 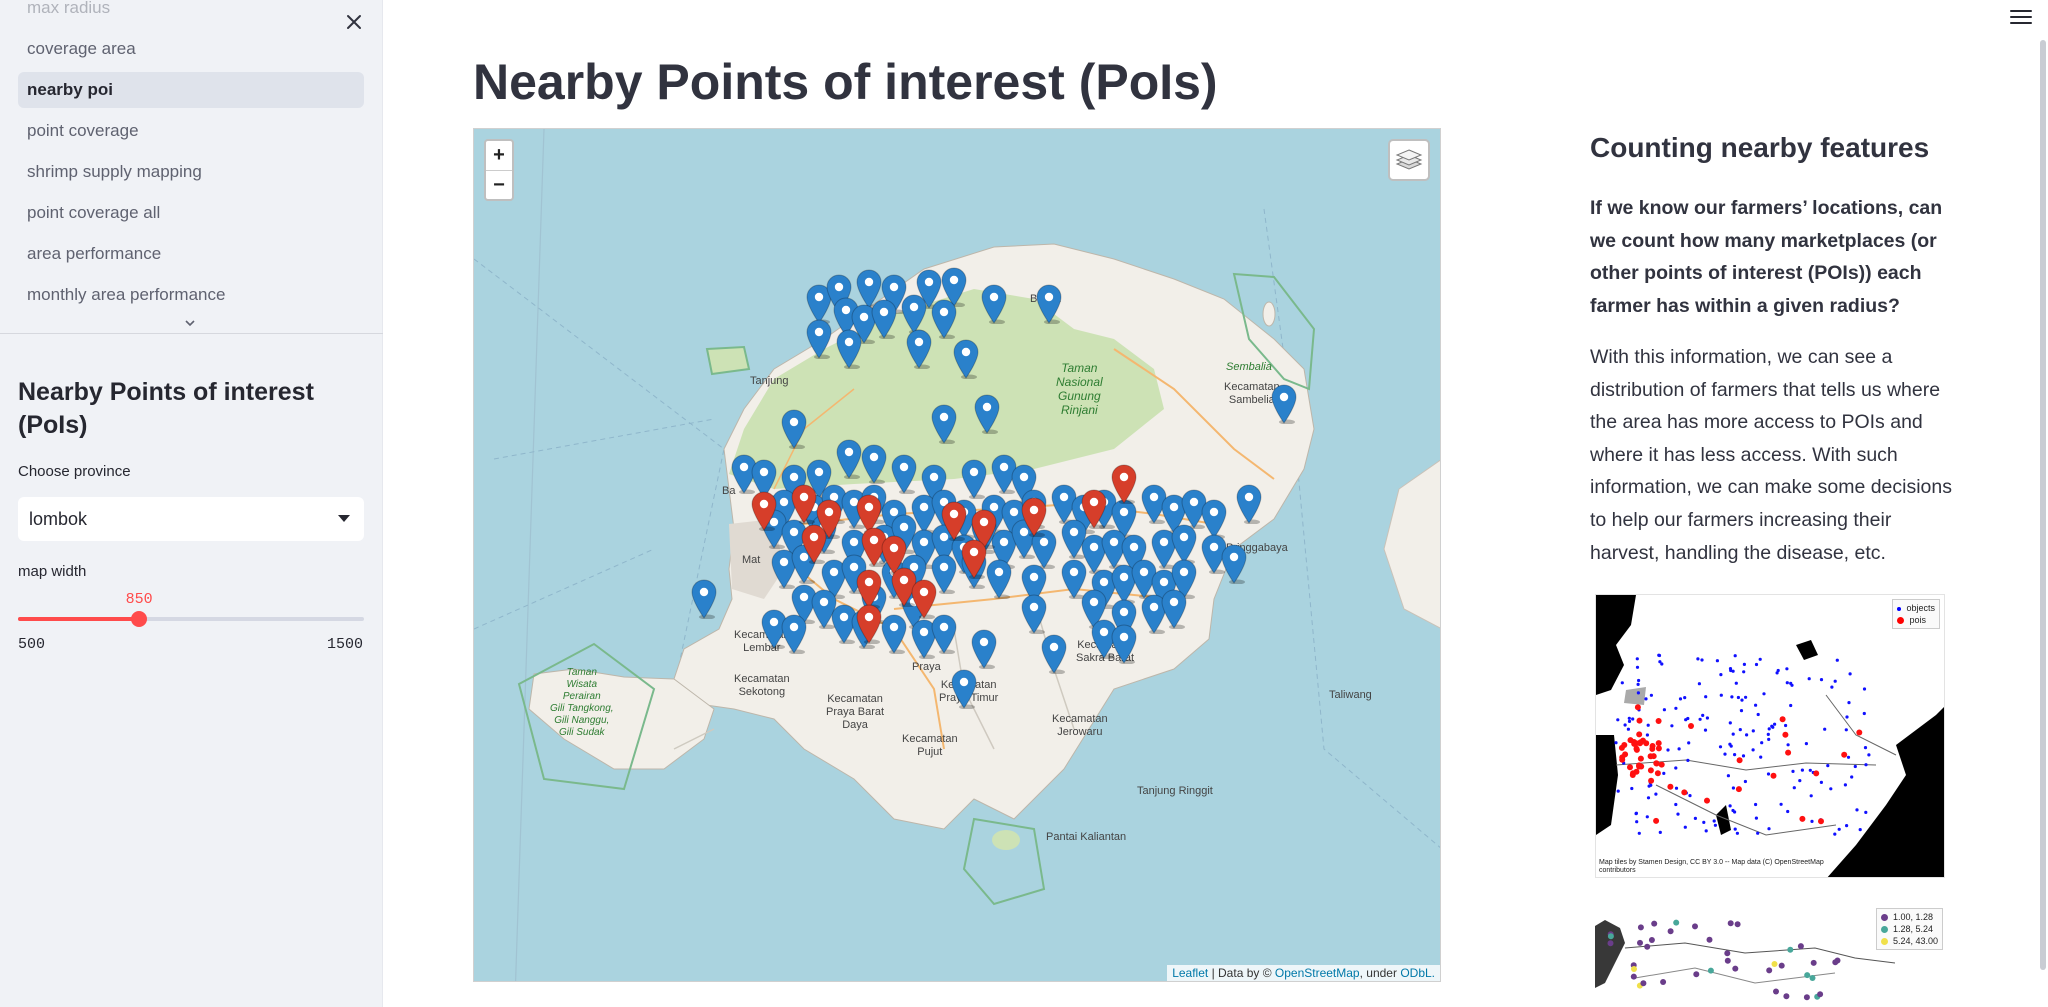 I want to click on province-label: Choose province, so click(x=74, y=471).